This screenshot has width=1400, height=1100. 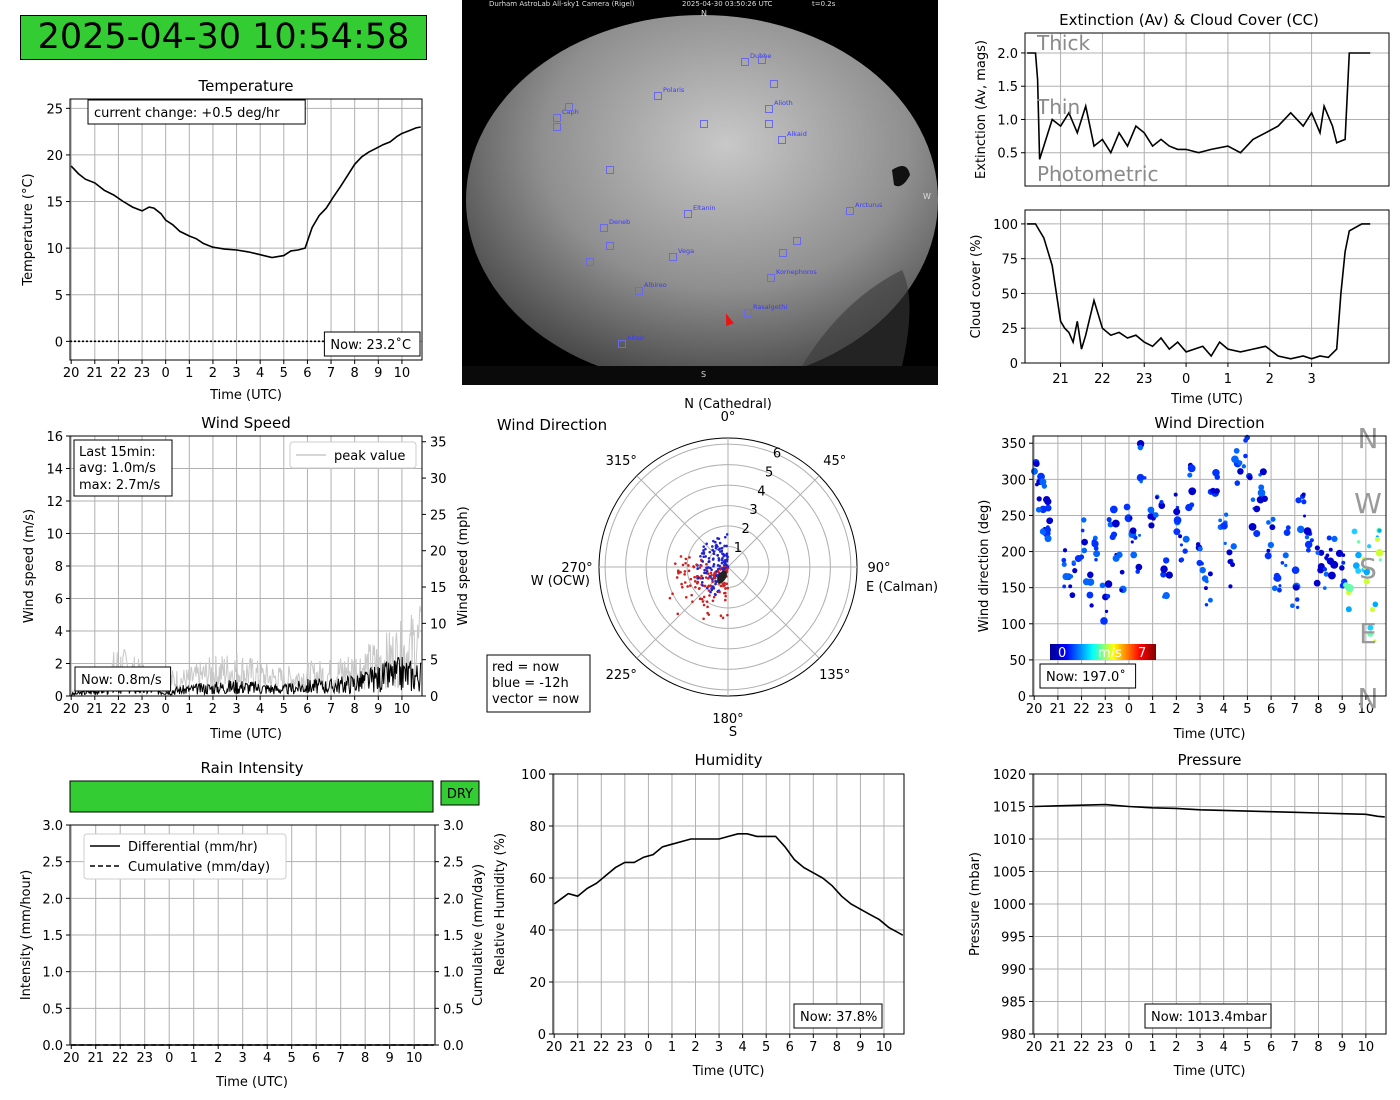 What do you see at coordinates (166, 373) in the screenshot?
I see `x-tick-label: 0` at bounding box center [166, 373].